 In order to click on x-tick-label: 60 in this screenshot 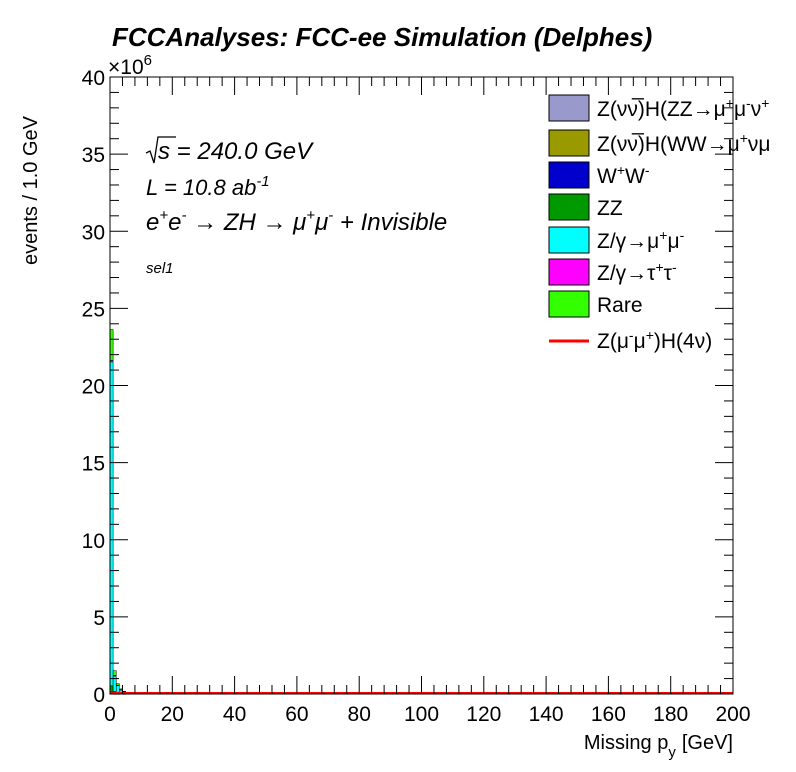, I will do `click(296, 714)`.